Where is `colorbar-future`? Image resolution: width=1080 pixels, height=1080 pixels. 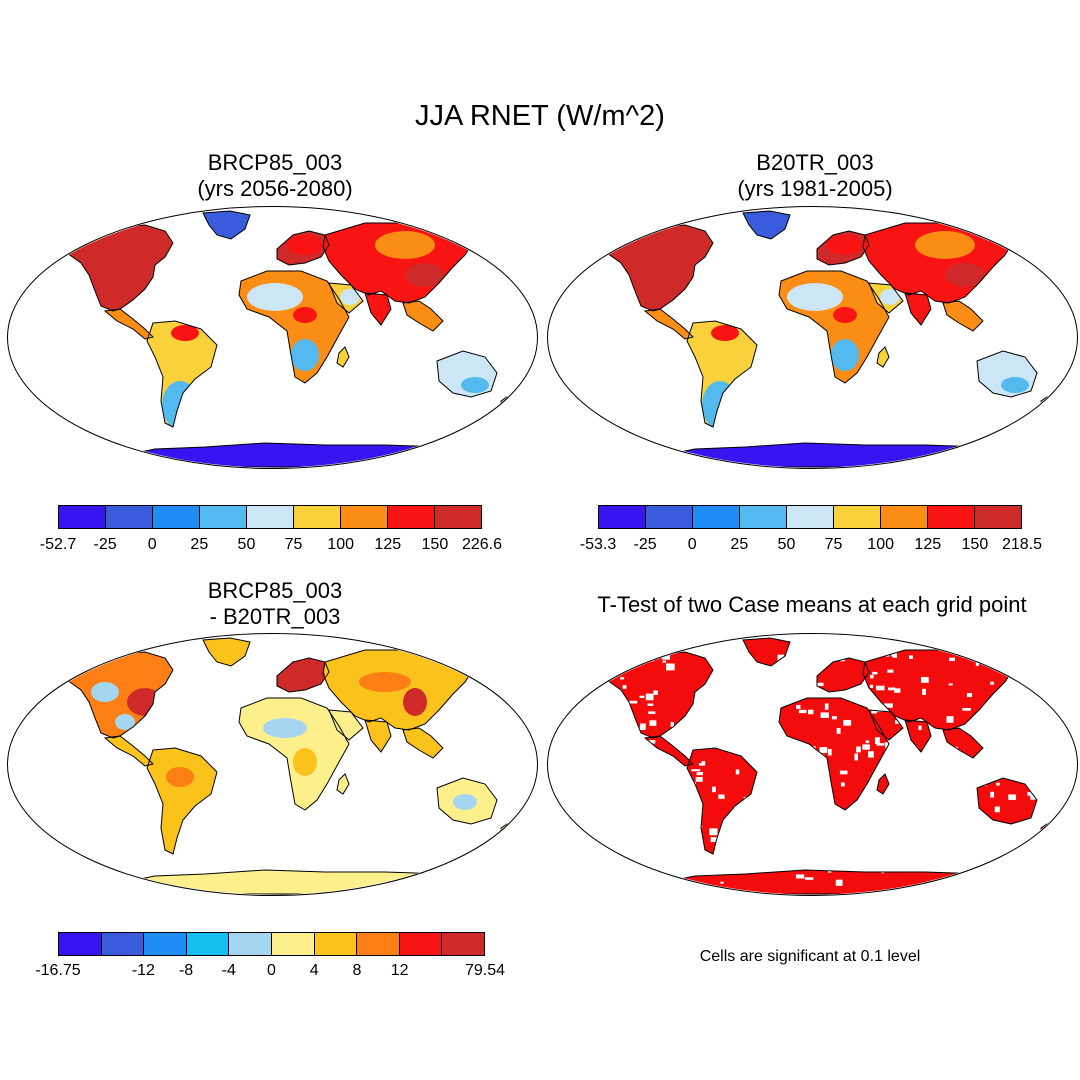 colorbar-future is located at coordinates (270, 517).